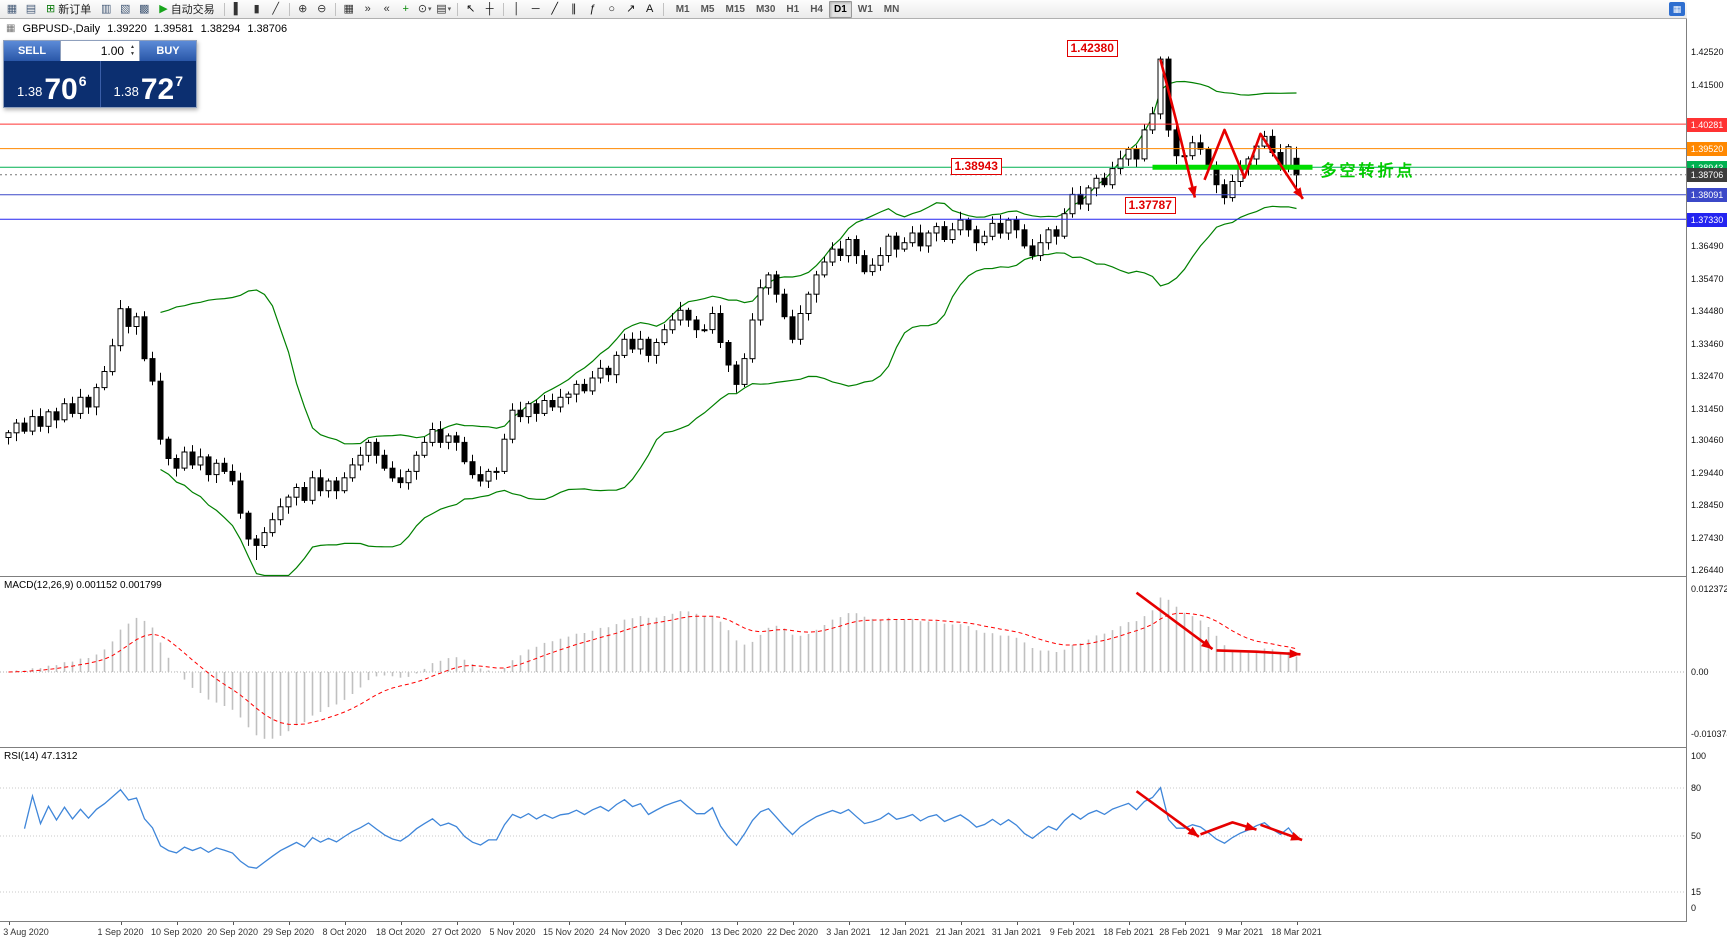 The height and width of the screenshot is (942, 1727). Describe the element at coordinates (793, 9) in the screenshot. I see `timeframe-h1-button: H1` at that location.